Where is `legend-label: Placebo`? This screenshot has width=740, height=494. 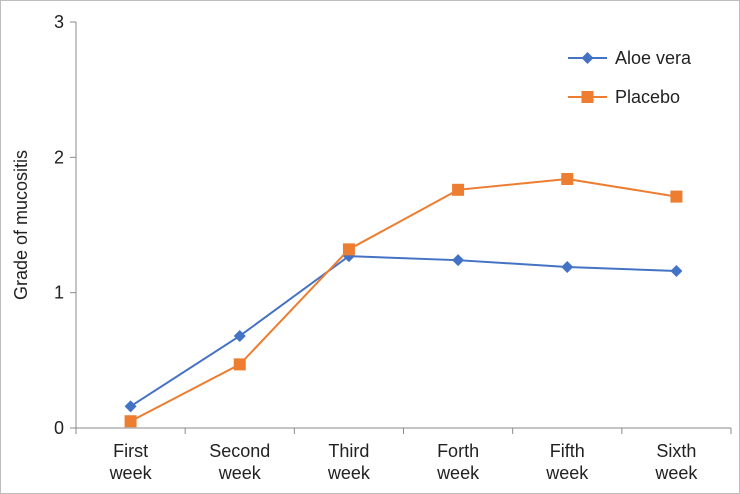
legend-label: Placebo is located at coordinates (647, 97).